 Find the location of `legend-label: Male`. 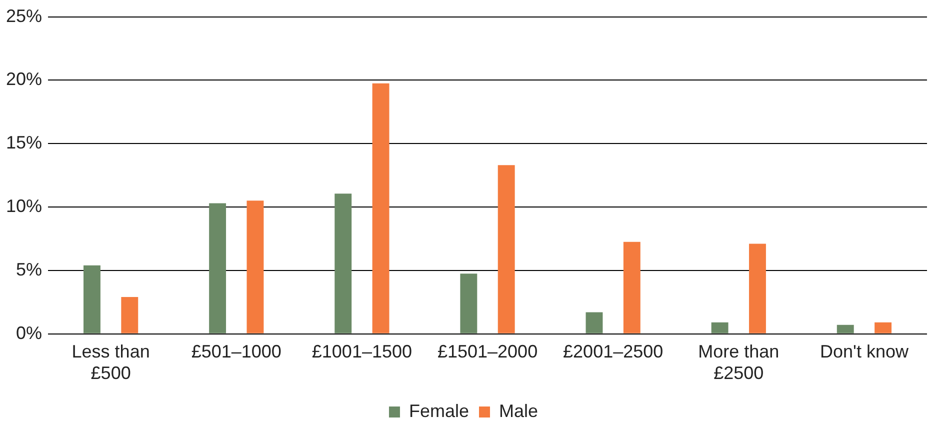

legend-label: Male is located at coordinates (518, 410).